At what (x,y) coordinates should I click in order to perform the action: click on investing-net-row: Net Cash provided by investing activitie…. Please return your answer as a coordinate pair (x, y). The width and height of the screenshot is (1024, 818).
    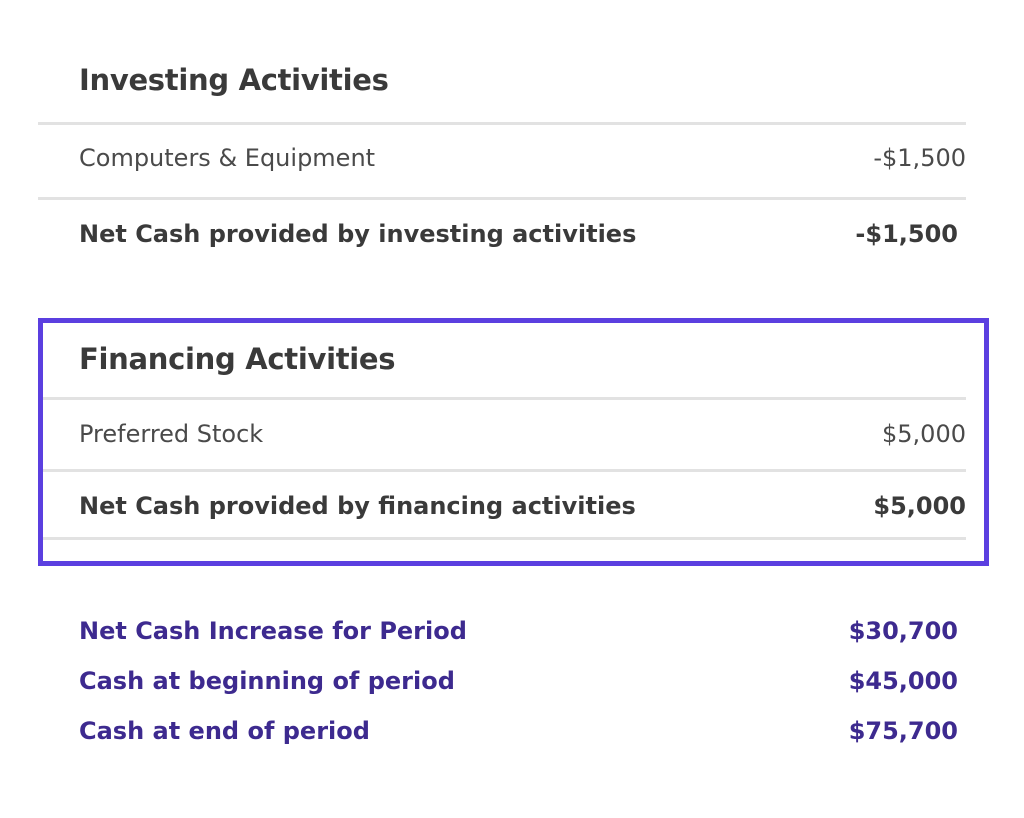
    Looking at the image, I should click on (518, 234).